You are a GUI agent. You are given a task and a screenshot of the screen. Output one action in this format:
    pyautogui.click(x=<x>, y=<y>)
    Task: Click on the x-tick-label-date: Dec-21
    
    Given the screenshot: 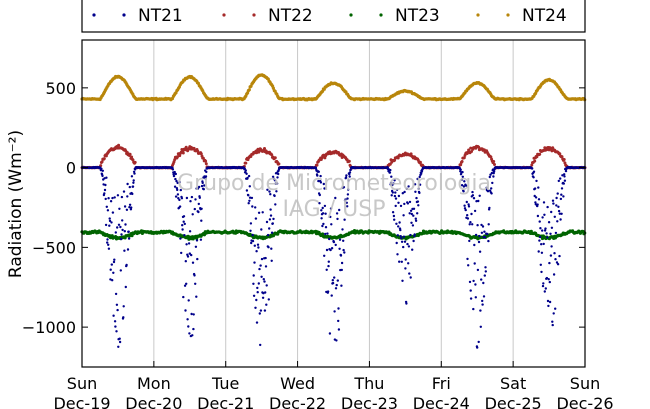 What is the action you would take?
    pyautogui.click(x=225, y=401)
    